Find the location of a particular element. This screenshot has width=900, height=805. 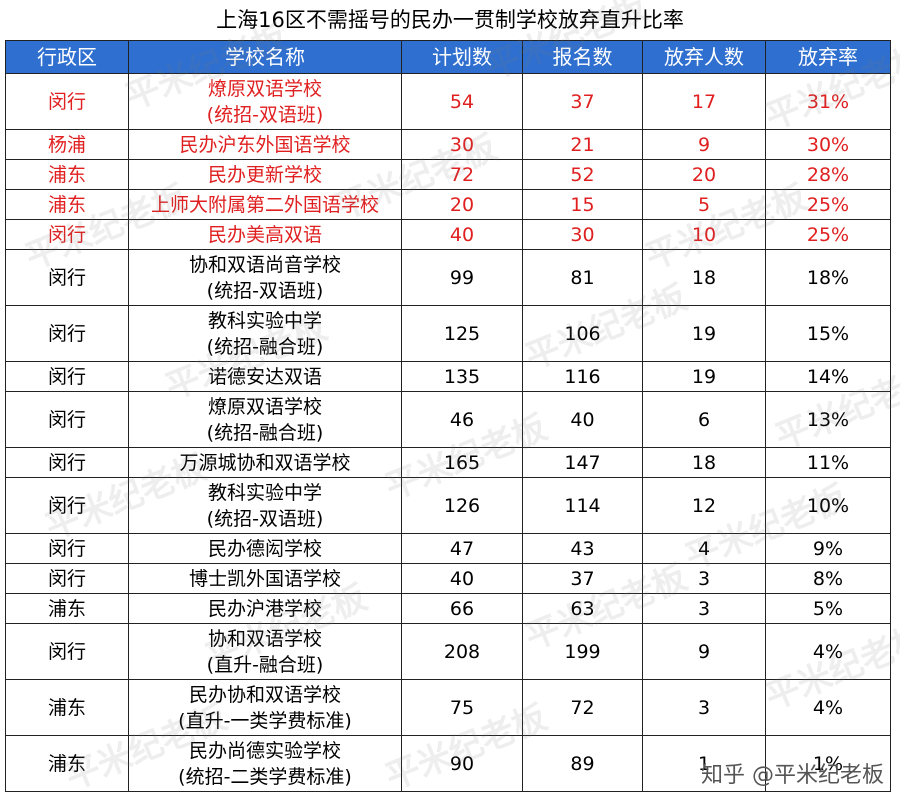

school-name-line: 民办沪港学校 is located at coordinates (264, 608).